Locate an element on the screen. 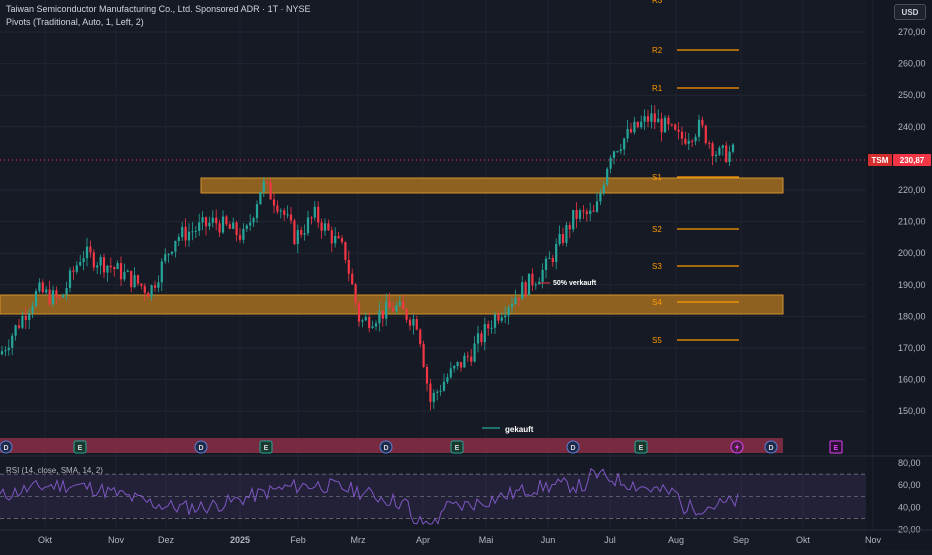  currency-button: USD is located at coordinates (910, 12).